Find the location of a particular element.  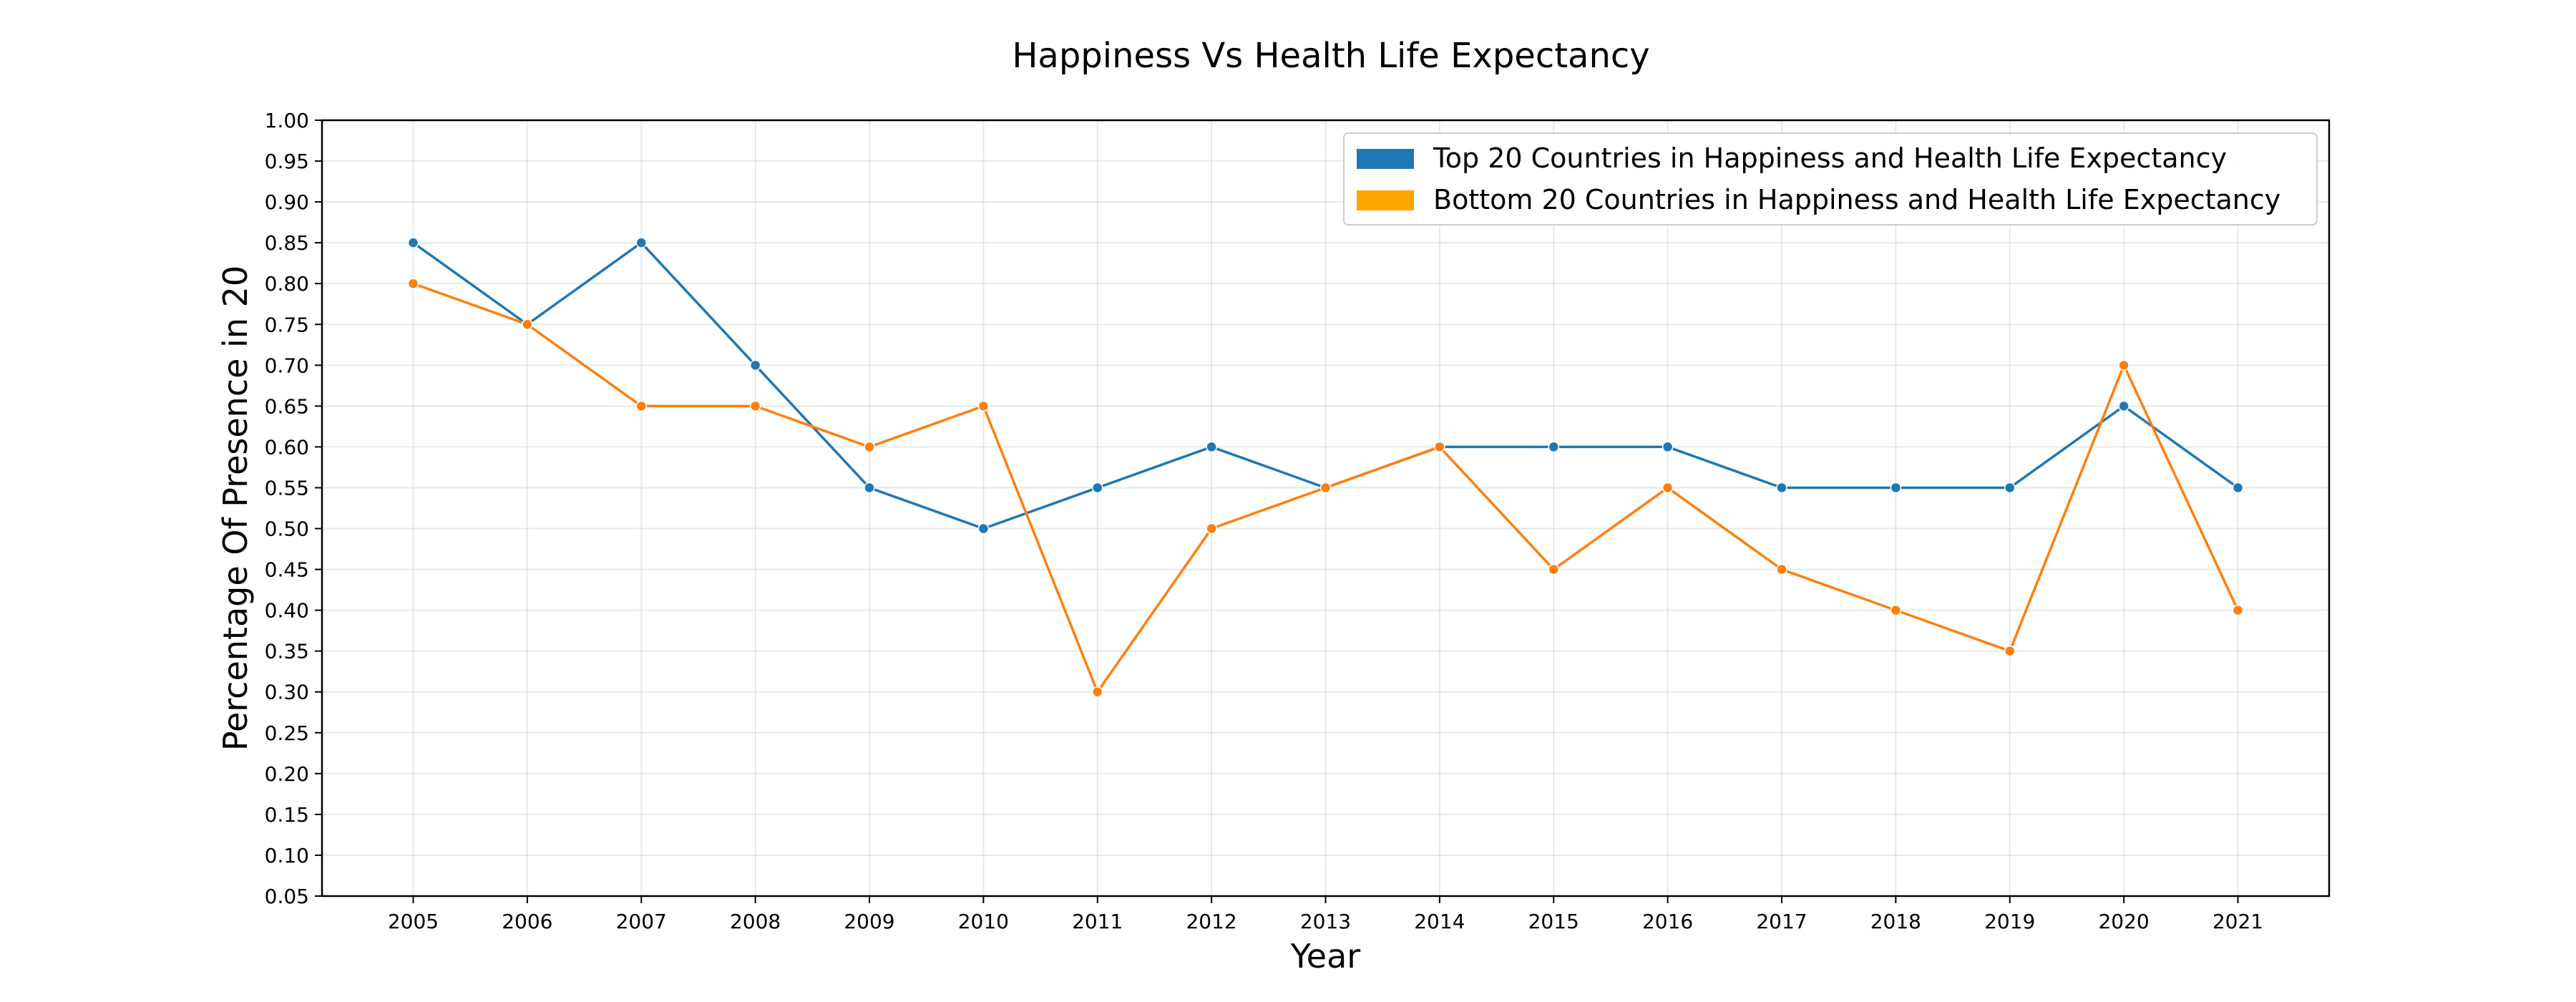

y-tick-label: 0.80 is located at coordinates (287, 284).